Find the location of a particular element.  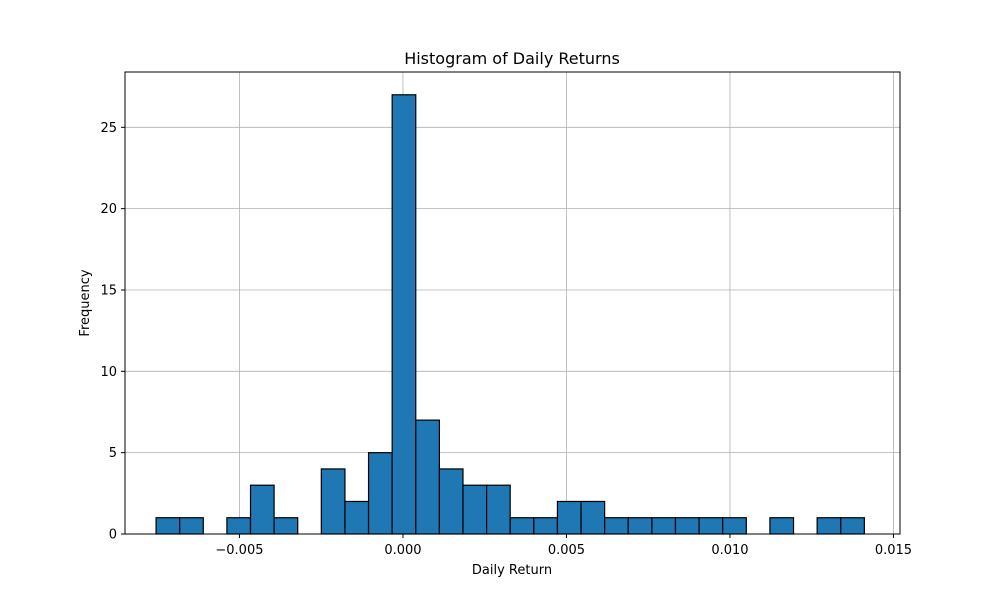

x-tick-label: 0.000 is located at coordinates (402, 550).